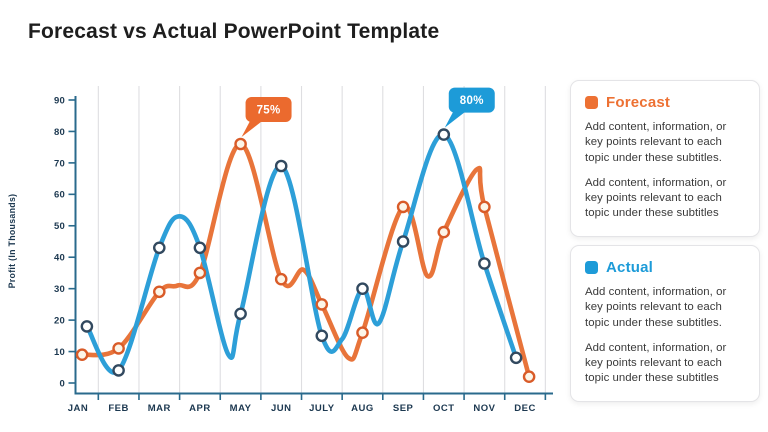 The width and height of the screenshot is (768, 432). Describe the element at coordinates (630, 267) in the screenshot. I see `actual-card-title: Actual` at that location.